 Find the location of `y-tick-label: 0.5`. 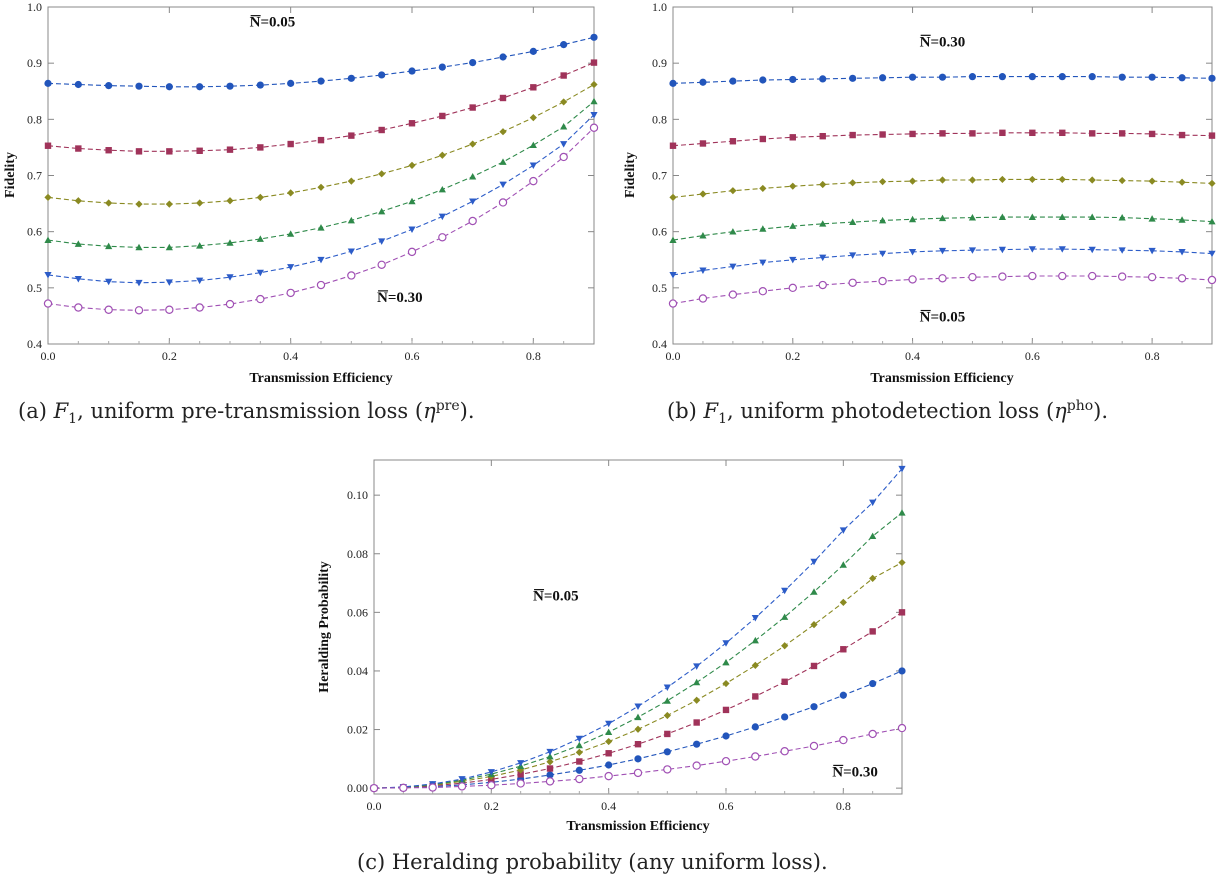

y-tick-label: 0.5 is located at coordinates (34, 288).